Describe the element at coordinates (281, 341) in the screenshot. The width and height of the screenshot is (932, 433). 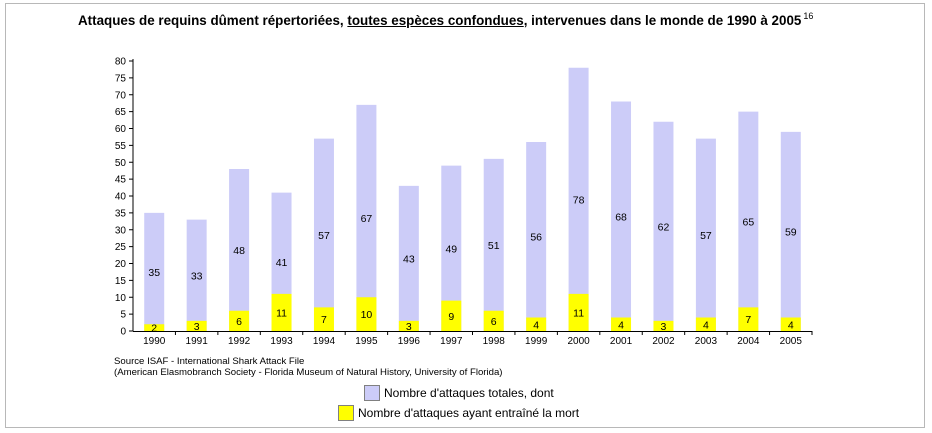
I see `x-tick-label: 1993` at that location.